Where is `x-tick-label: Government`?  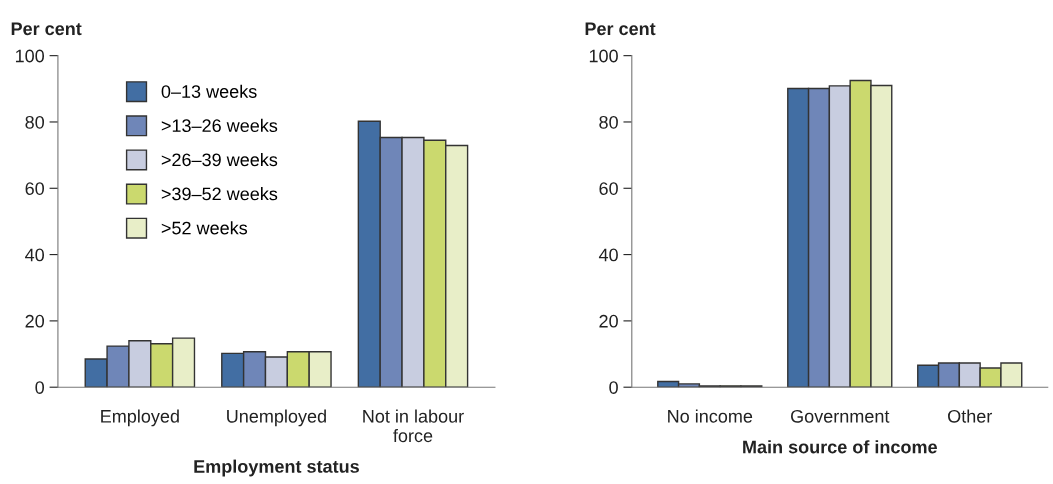 x-tick-label: Government is located at coordinates (840, 416).